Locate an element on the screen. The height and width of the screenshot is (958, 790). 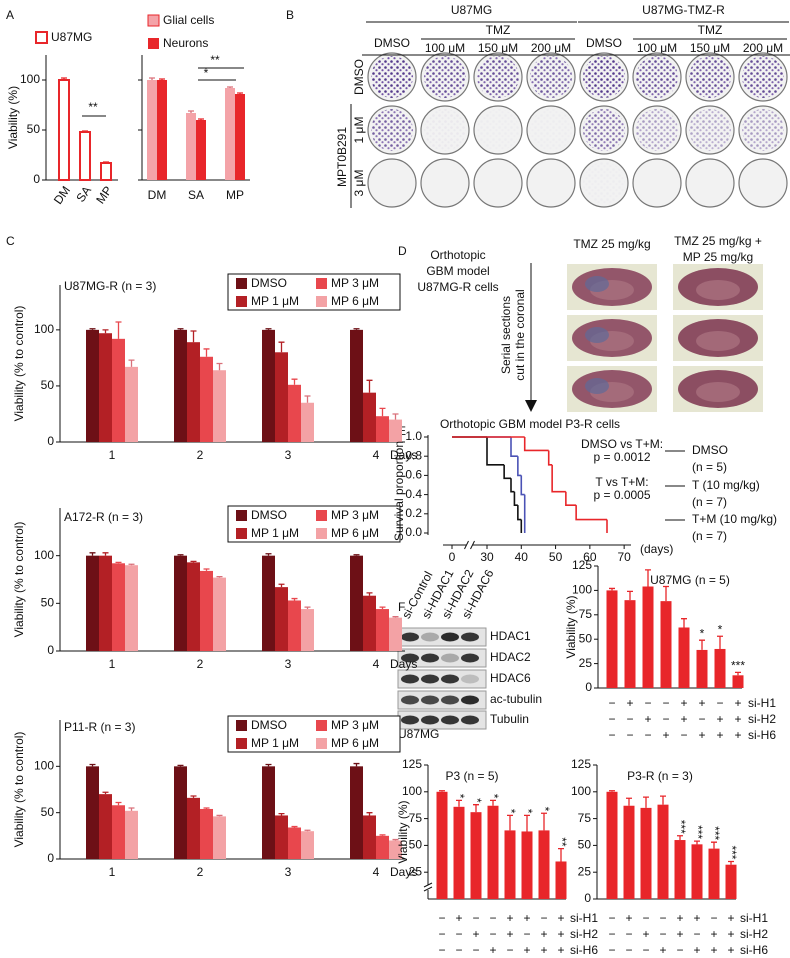
column-header: MP 25 mg/kg is located at coordinates (718, 257).